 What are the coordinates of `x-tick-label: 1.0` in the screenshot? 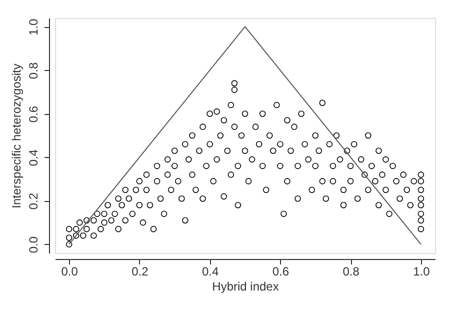 It's located at (421, 271).